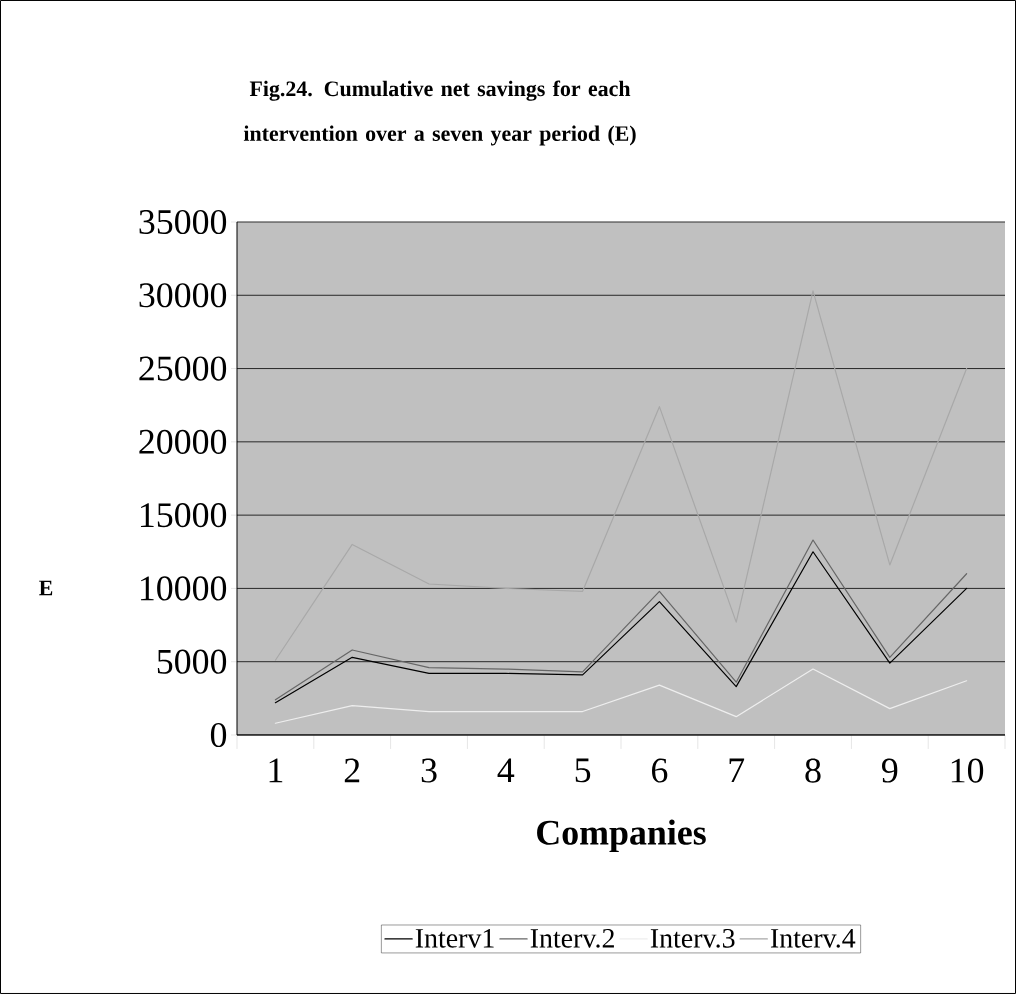 The height and width of the screenshot is (994, 1016). Describe the element at coordinates (183, 441) in the screenshot. I see `y-tick-label: 20000` at that location.